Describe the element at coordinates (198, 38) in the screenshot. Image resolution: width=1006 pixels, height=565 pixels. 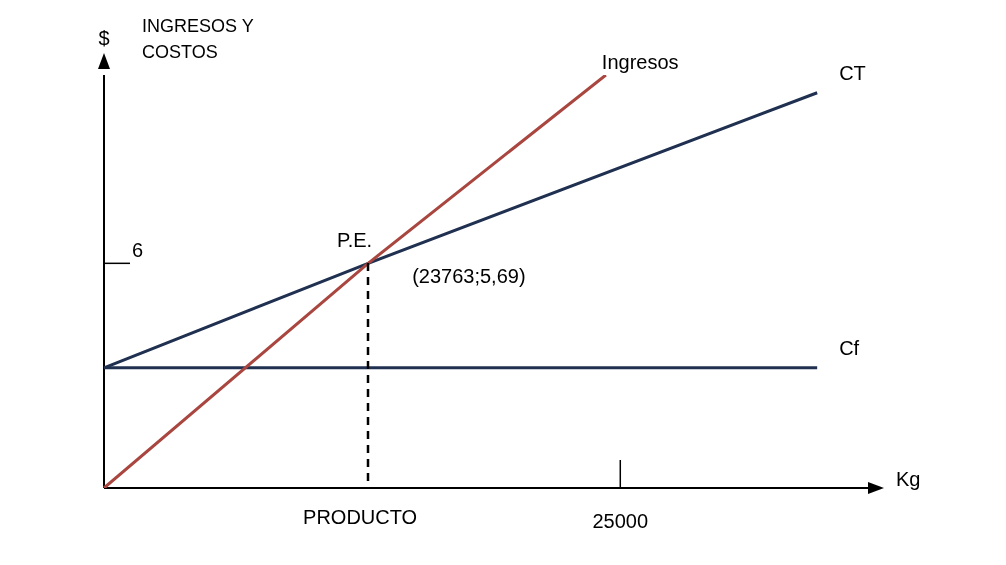
I see `text: INGRESOS Y COSTOS` at that location.